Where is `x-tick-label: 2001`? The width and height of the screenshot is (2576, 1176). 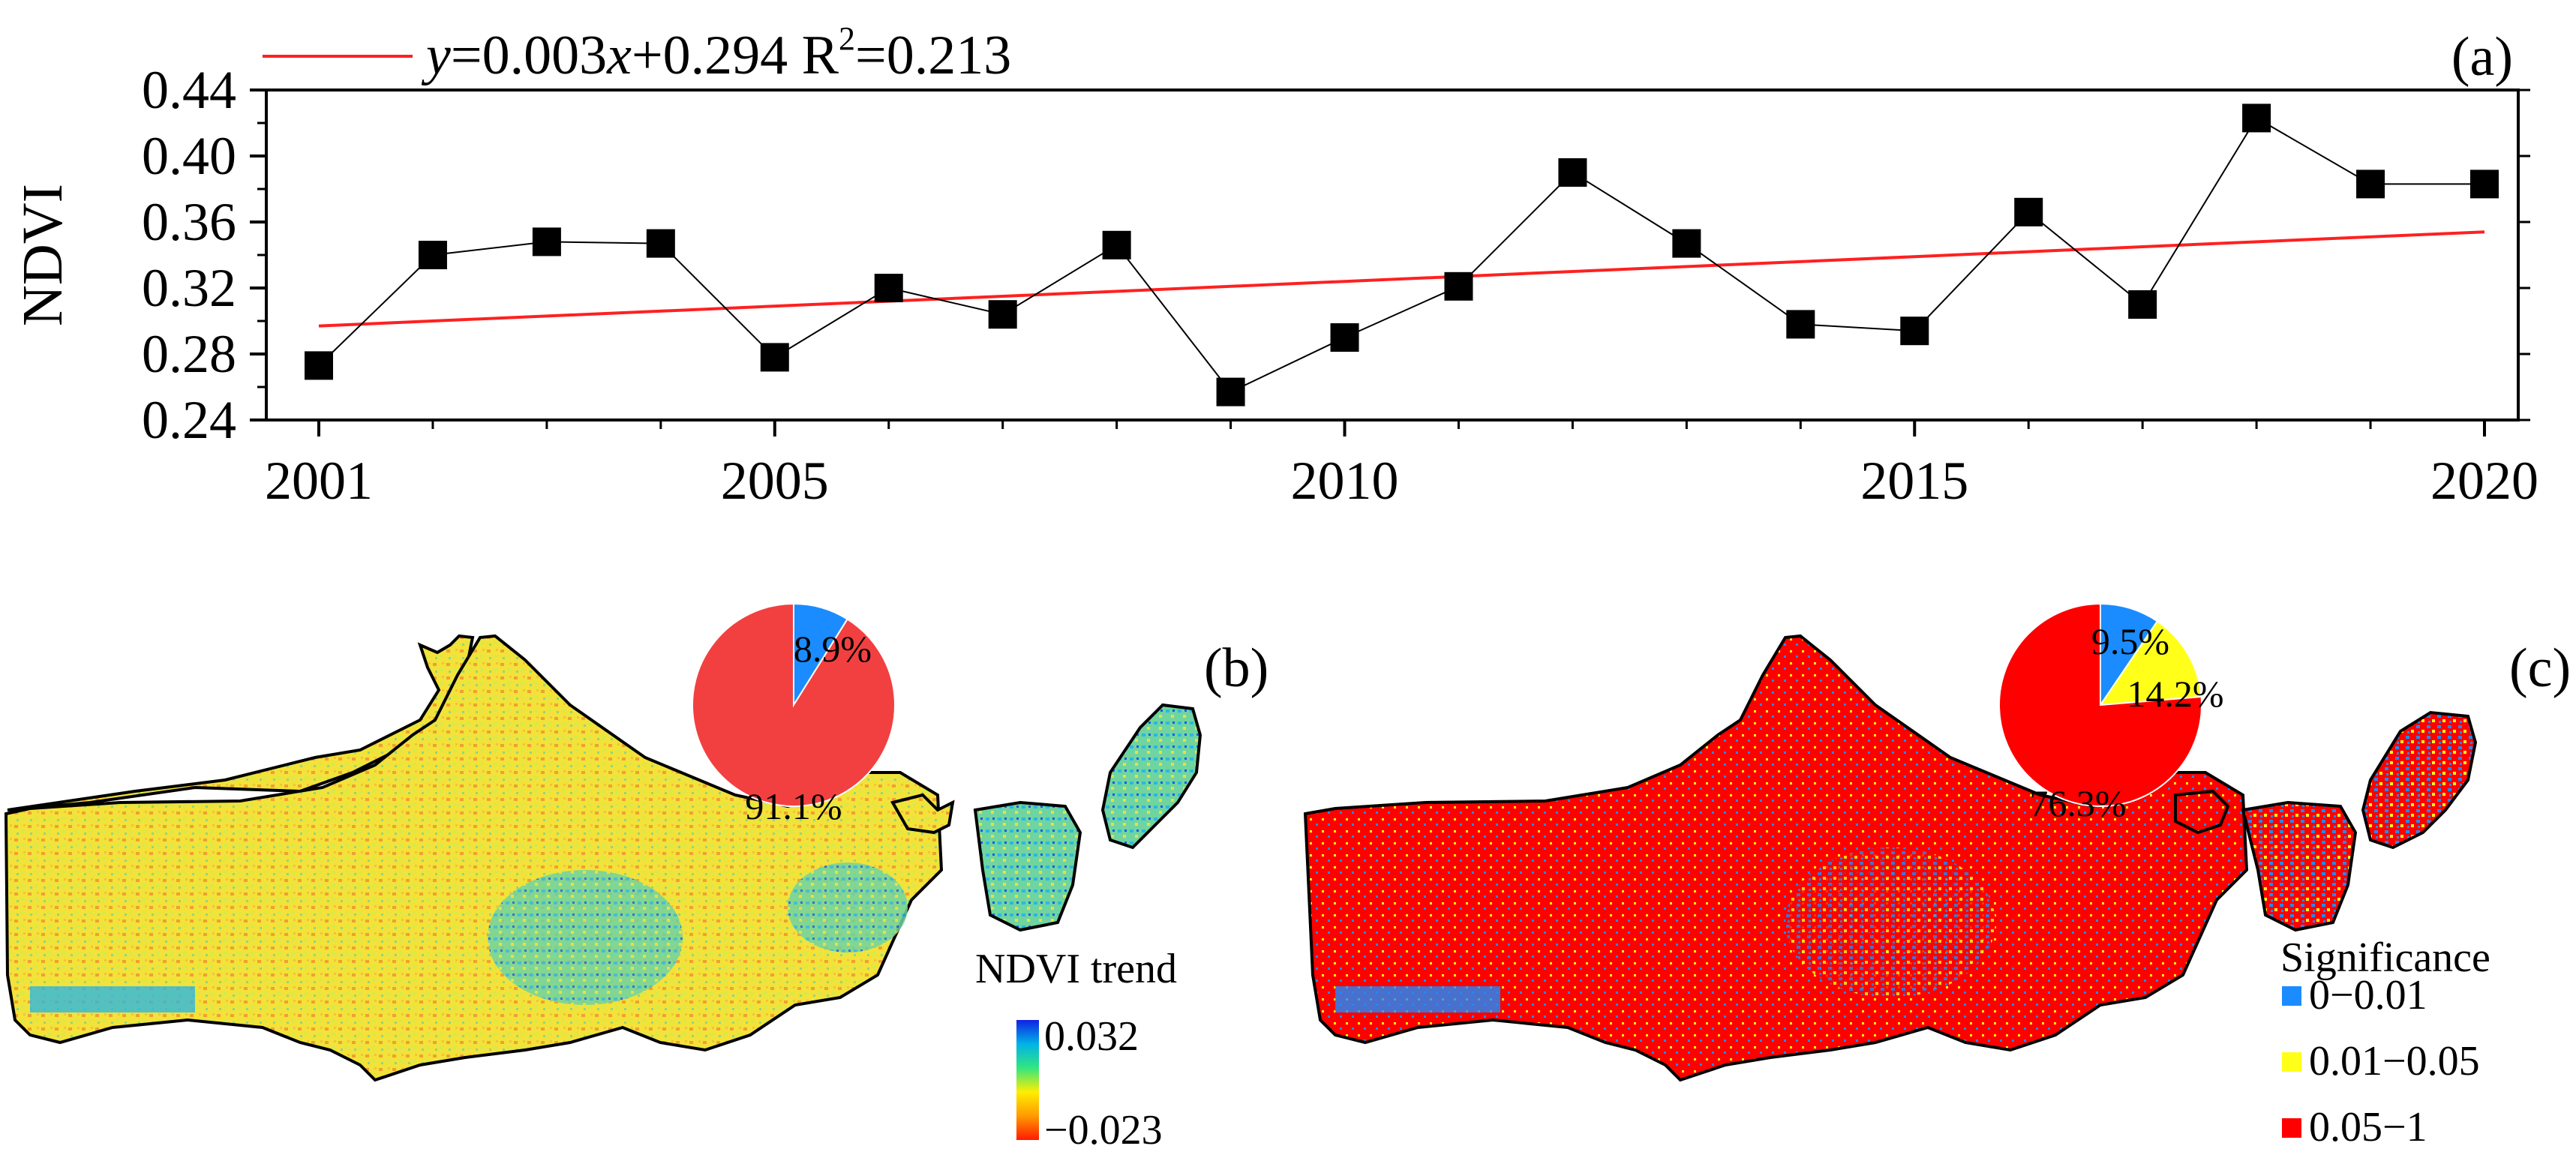
x-tick-label: 2001 is located at coordinates (319, 481).